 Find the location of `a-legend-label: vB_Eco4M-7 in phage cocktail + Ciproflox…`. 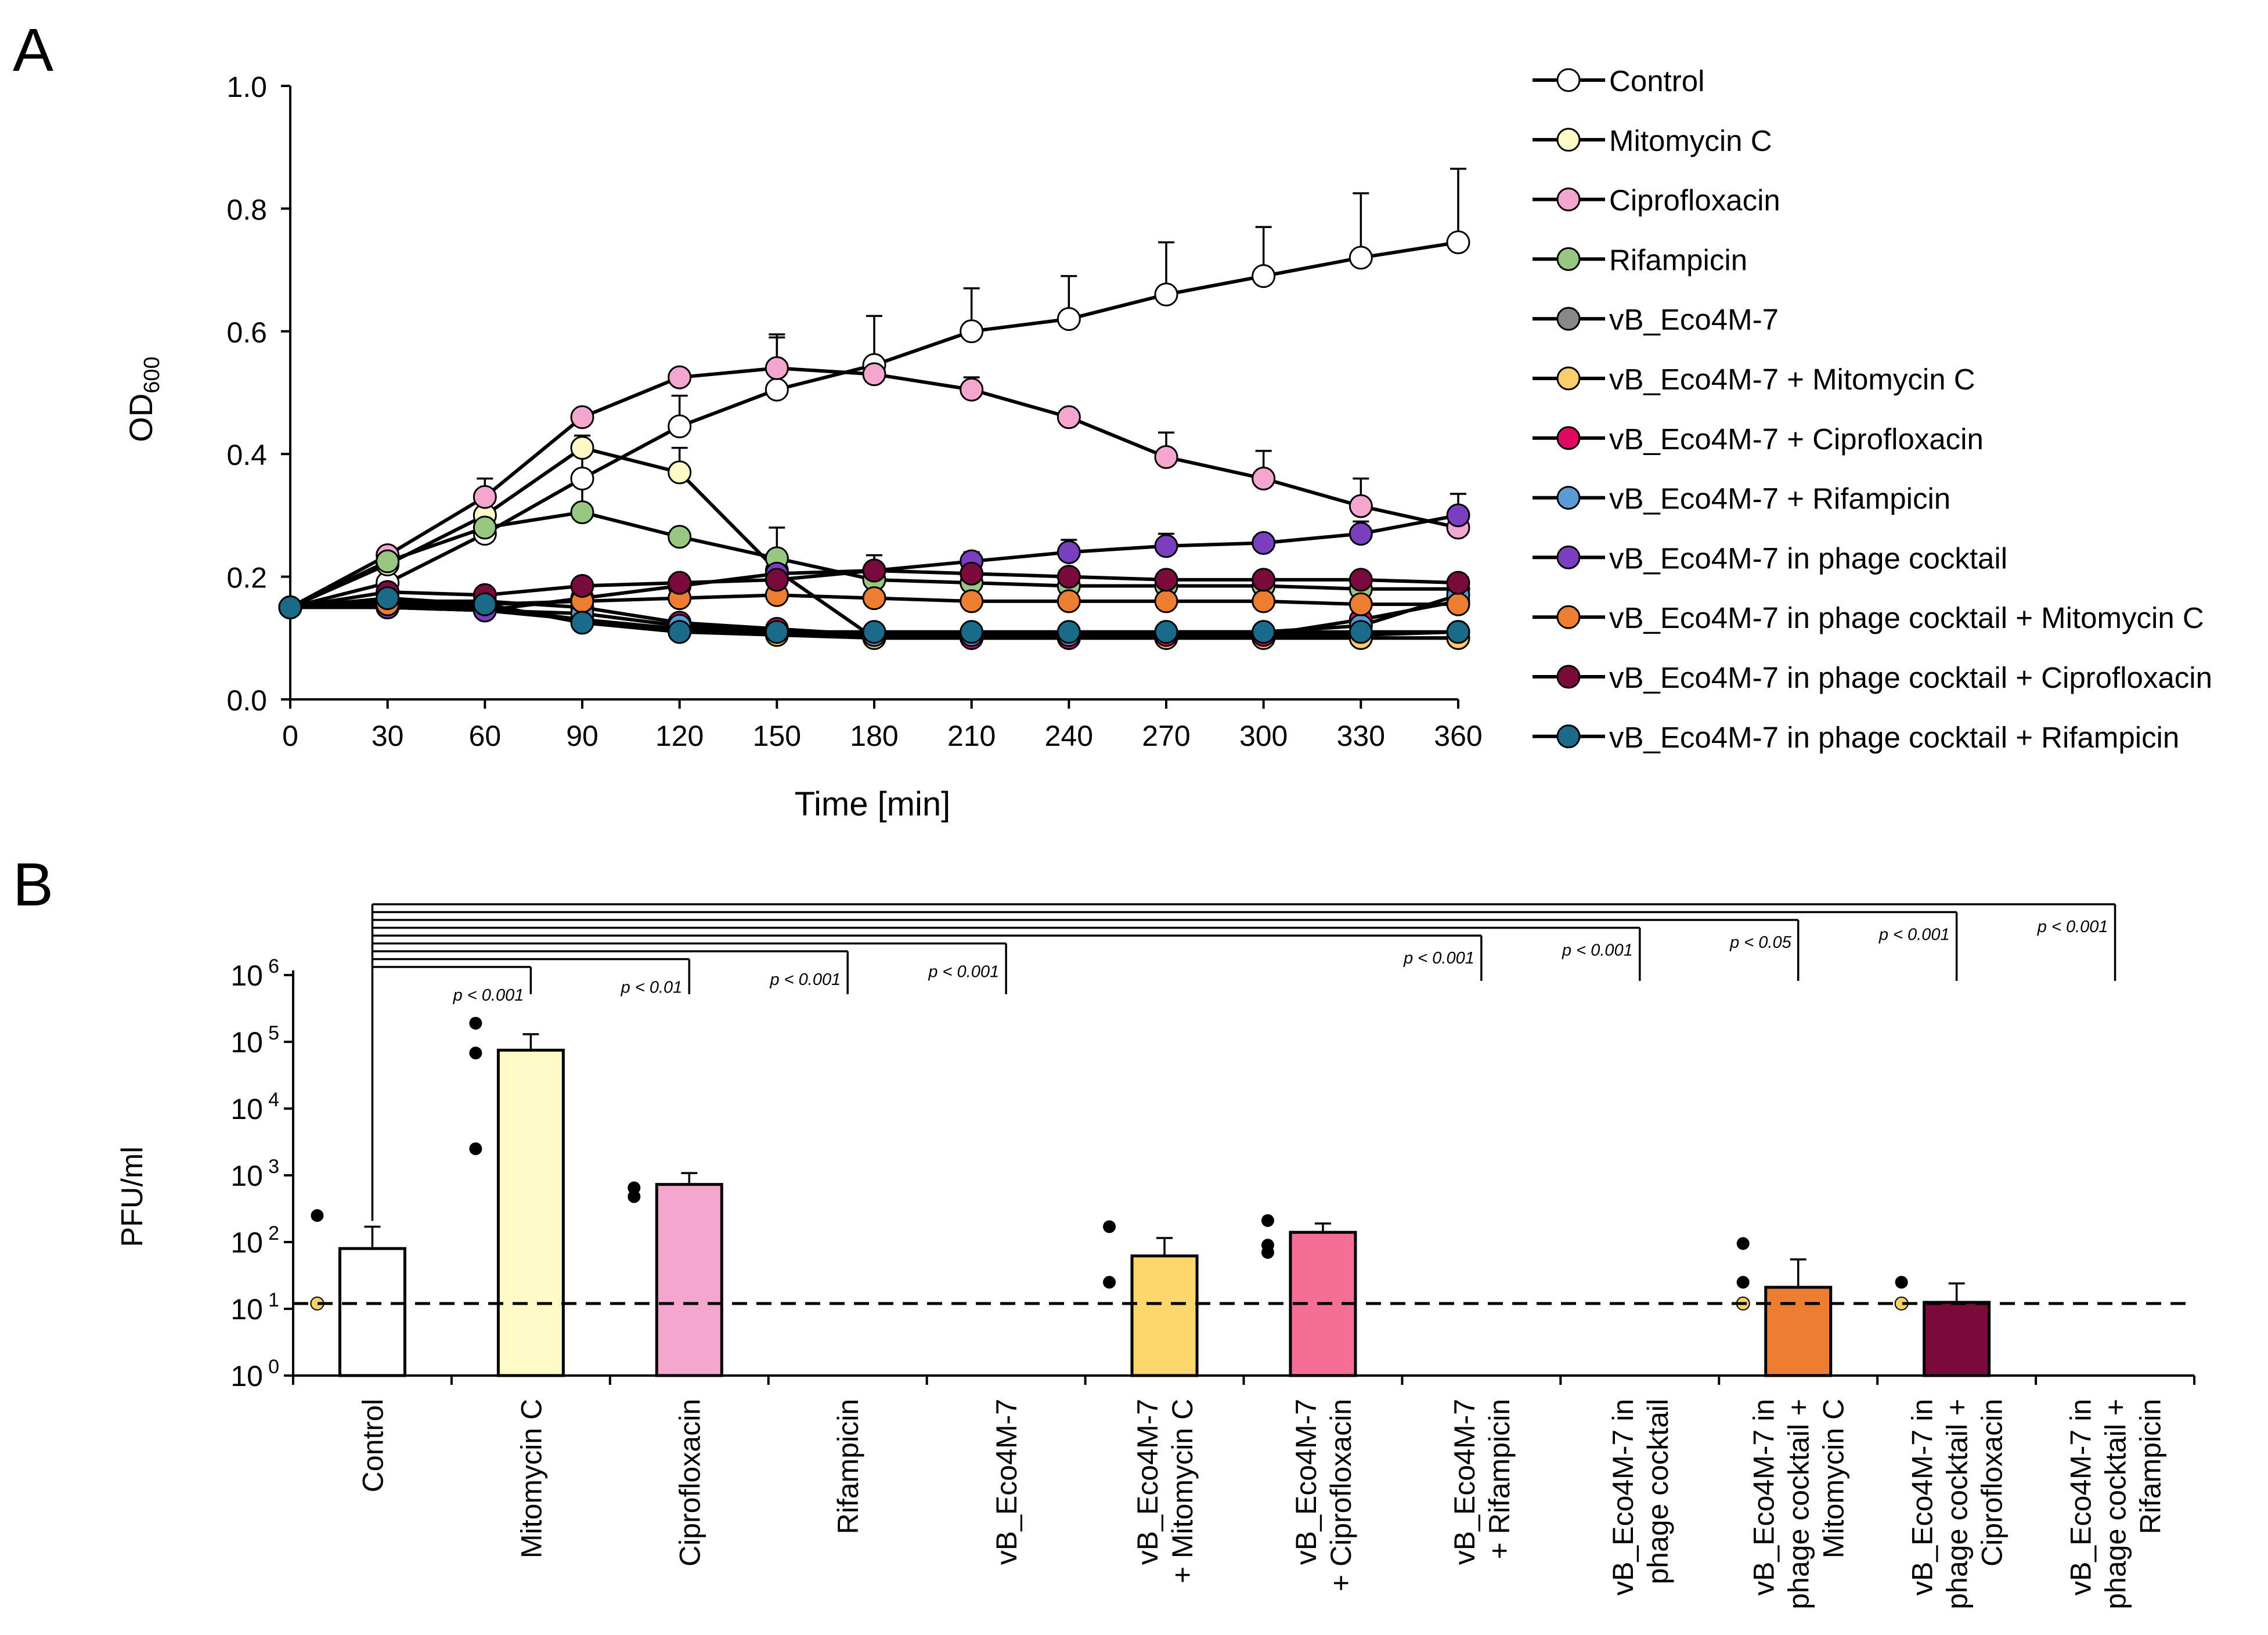

a-legend-label: vB_Eco4M-7 in phage cocktail + Ciproflox… is located at coordinates (1910, 677).